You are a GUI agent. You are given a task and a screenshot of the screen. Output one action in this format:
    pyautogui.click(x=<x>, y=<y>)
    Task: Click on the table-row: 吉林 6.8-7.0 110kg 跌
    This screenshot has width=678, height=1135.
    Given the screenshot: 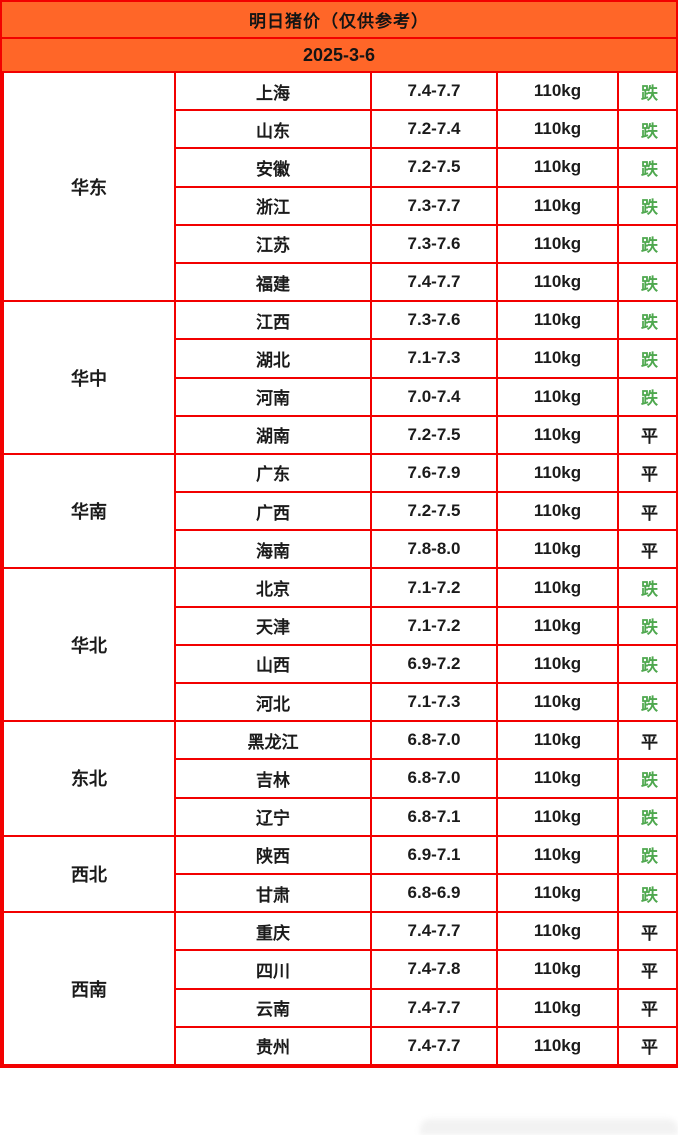 What is the action you would take?
    pyautogui.click(x=340, y=778)
    